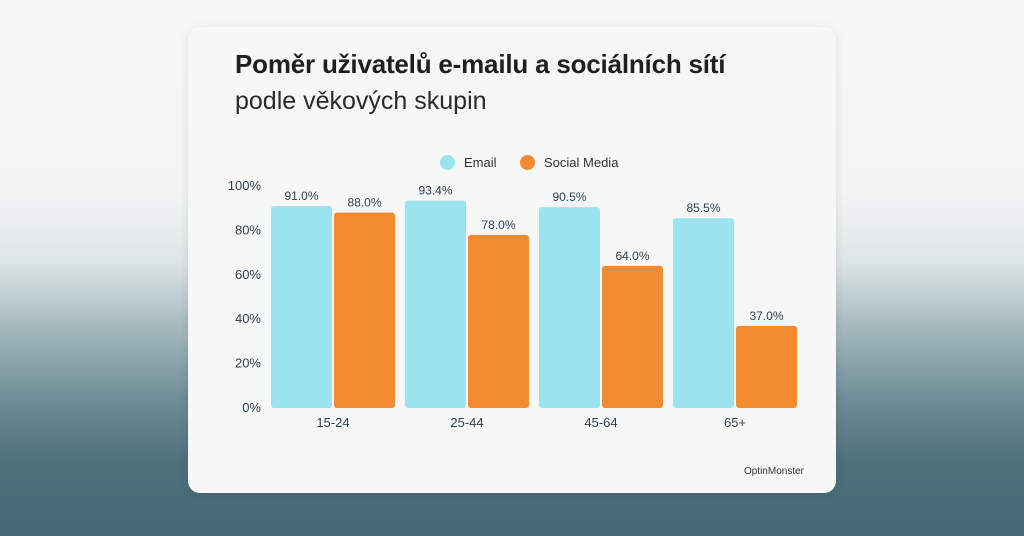 The image size is (1024, 536). What do you see at coordinates (301, 196) in the screenshot?
I see `data-label: 91.0%` at bounding box center [301, 196].